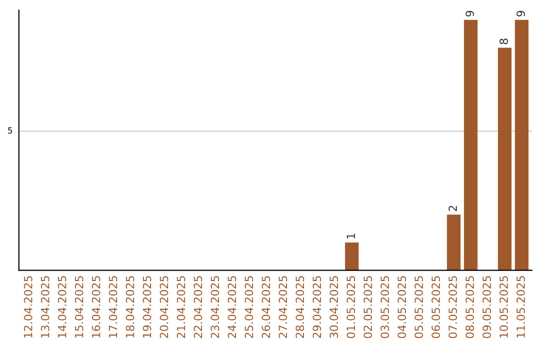 The height and width of the screenshot is (340, 540). I want to click on data-label: 1, so click(350, 236).